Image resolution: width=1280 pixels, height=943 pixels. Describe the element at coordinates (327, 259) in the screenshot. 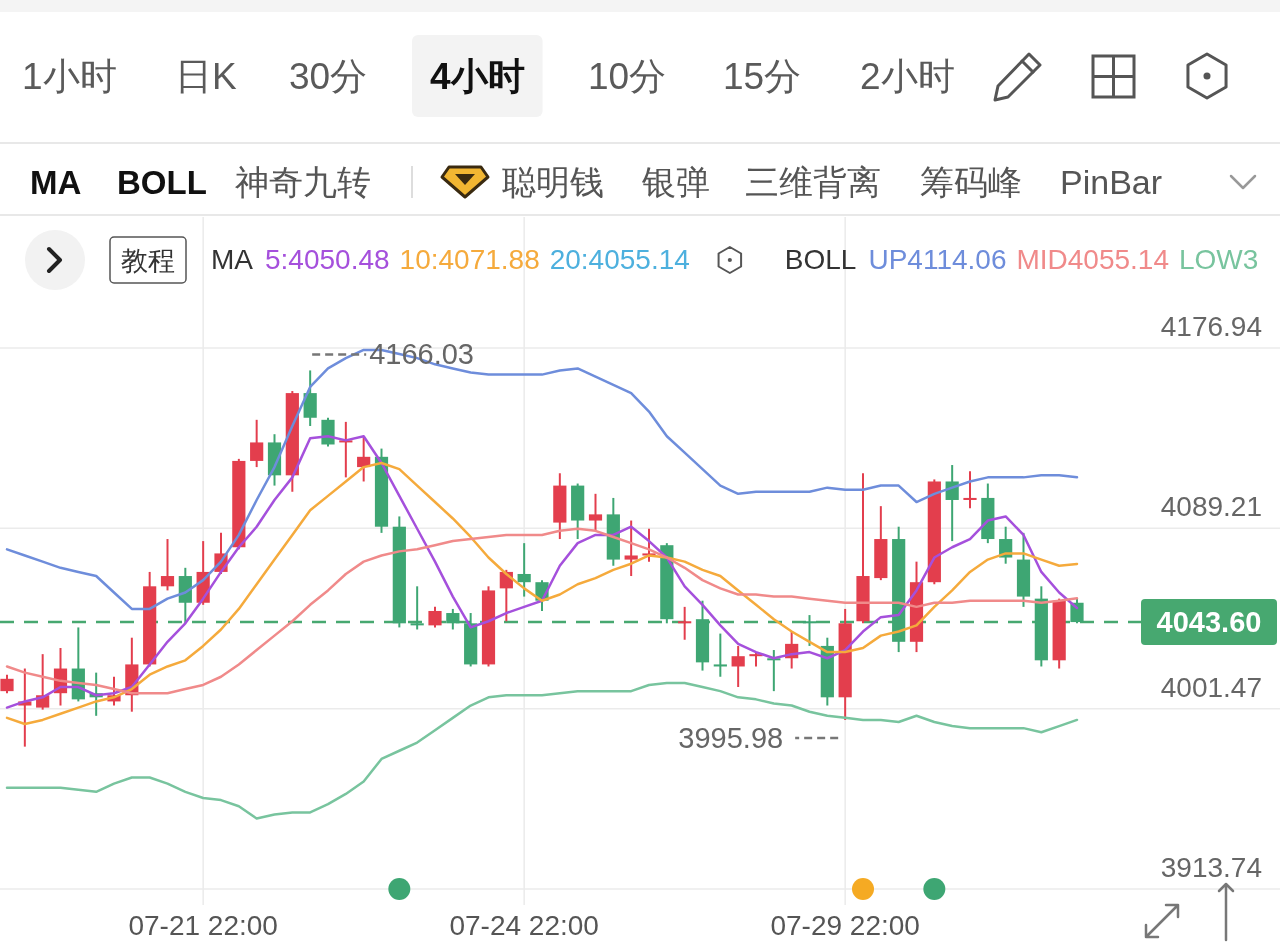

I see `text: 5:4050.48` at that location.